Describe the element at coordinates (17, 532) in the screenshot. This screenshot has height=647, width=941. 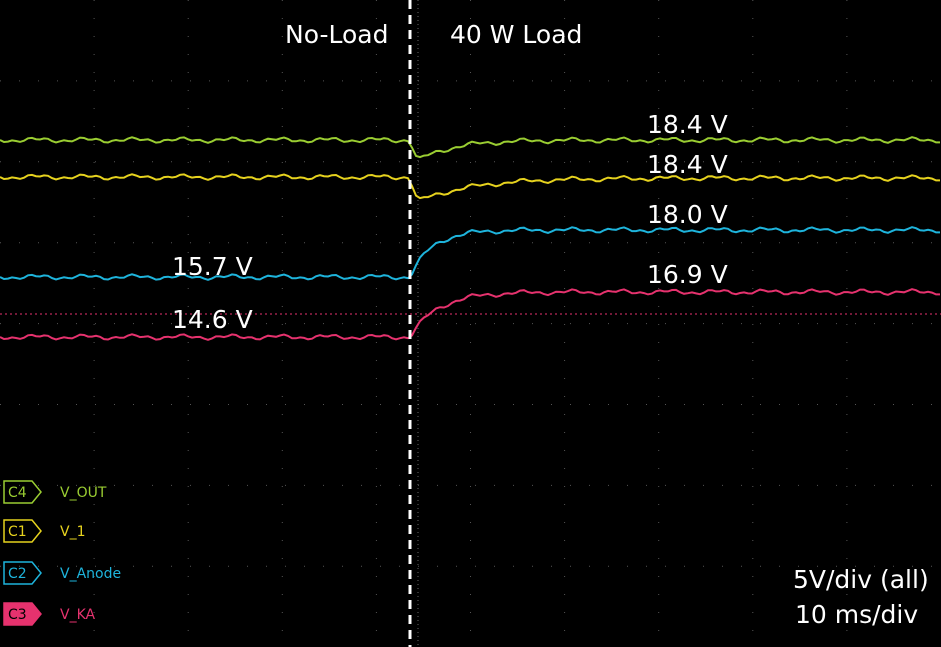
I see `channel-id: C1` at that location.